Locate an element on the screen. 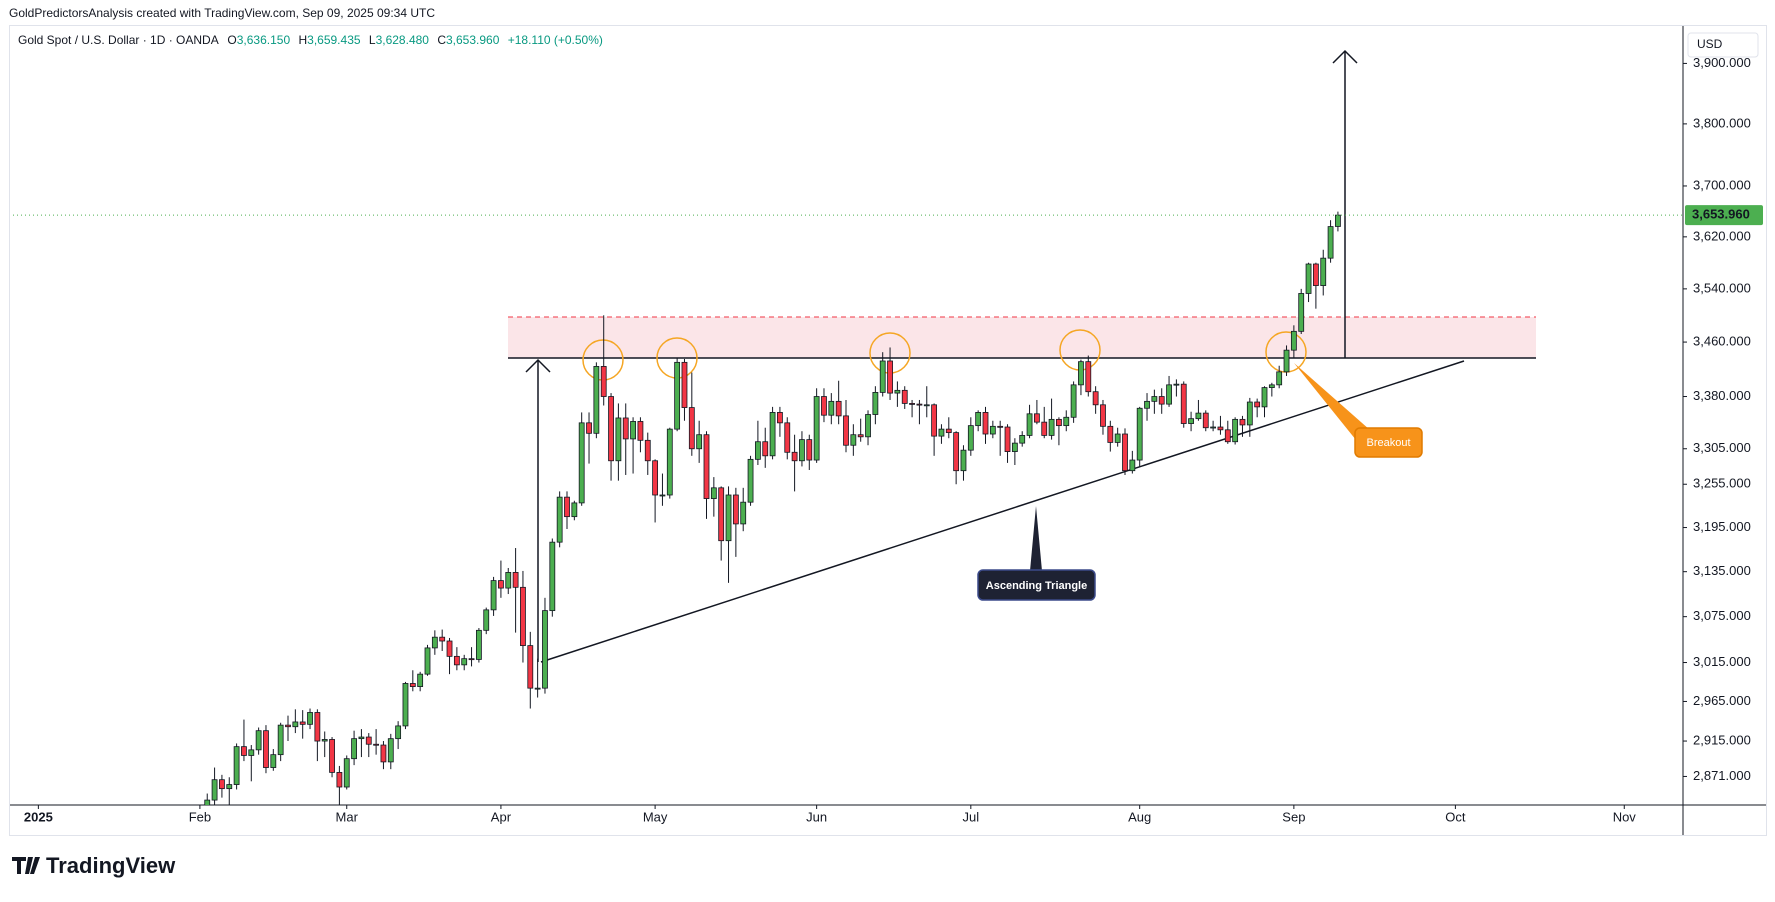 The width and height of the screenshot is (1775, 902). x-tick-label: Jul is located at coordinates (971, 816).